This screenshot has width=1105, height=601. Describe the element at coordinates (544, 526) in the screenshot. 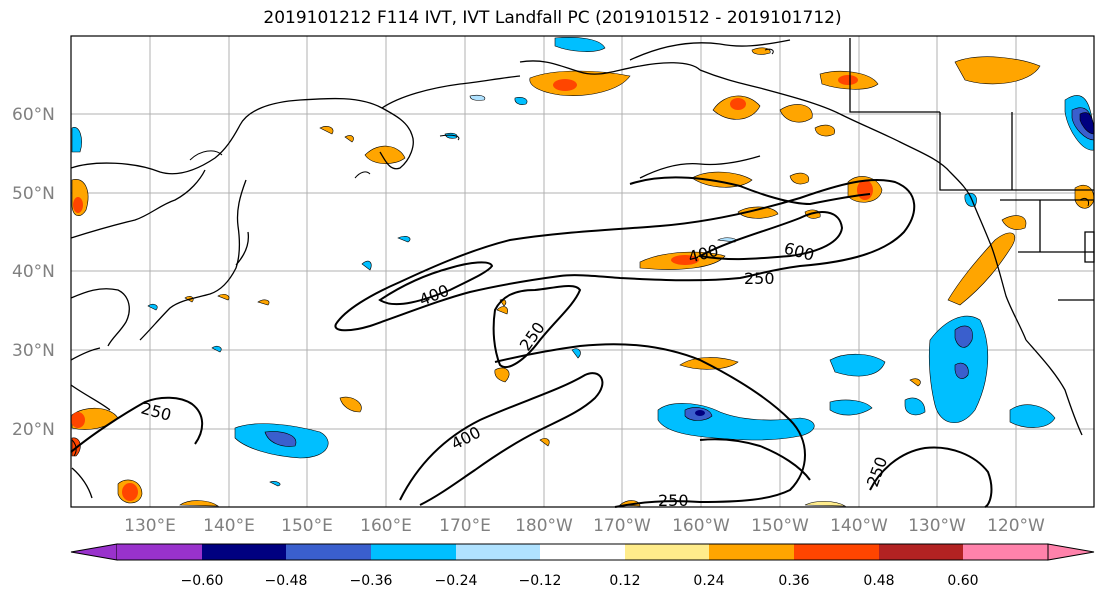

I see `lon-label: 180°W` at that location.